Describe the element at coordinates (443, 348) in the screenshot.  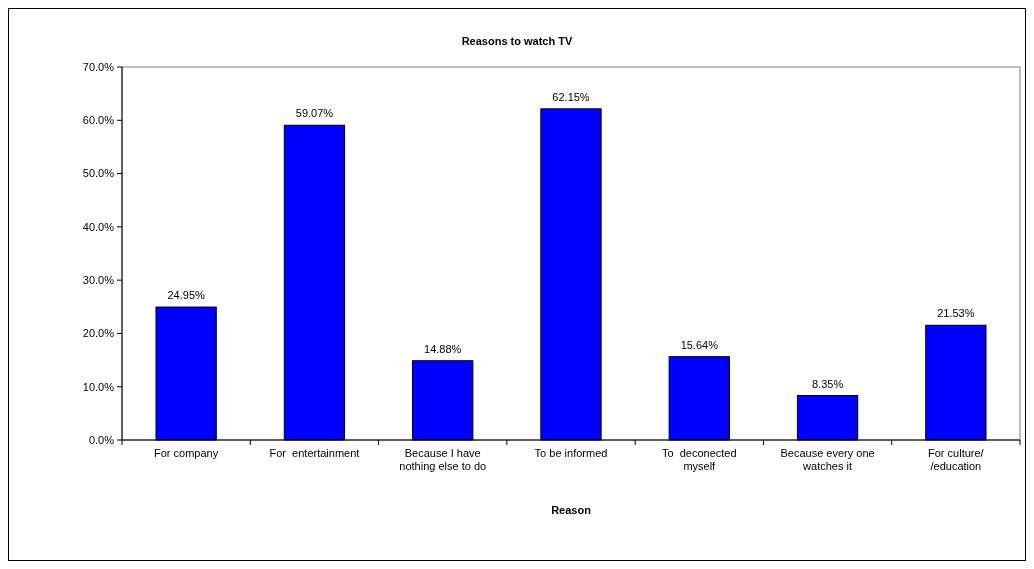
I see `data-label: 14.88%` at that location.